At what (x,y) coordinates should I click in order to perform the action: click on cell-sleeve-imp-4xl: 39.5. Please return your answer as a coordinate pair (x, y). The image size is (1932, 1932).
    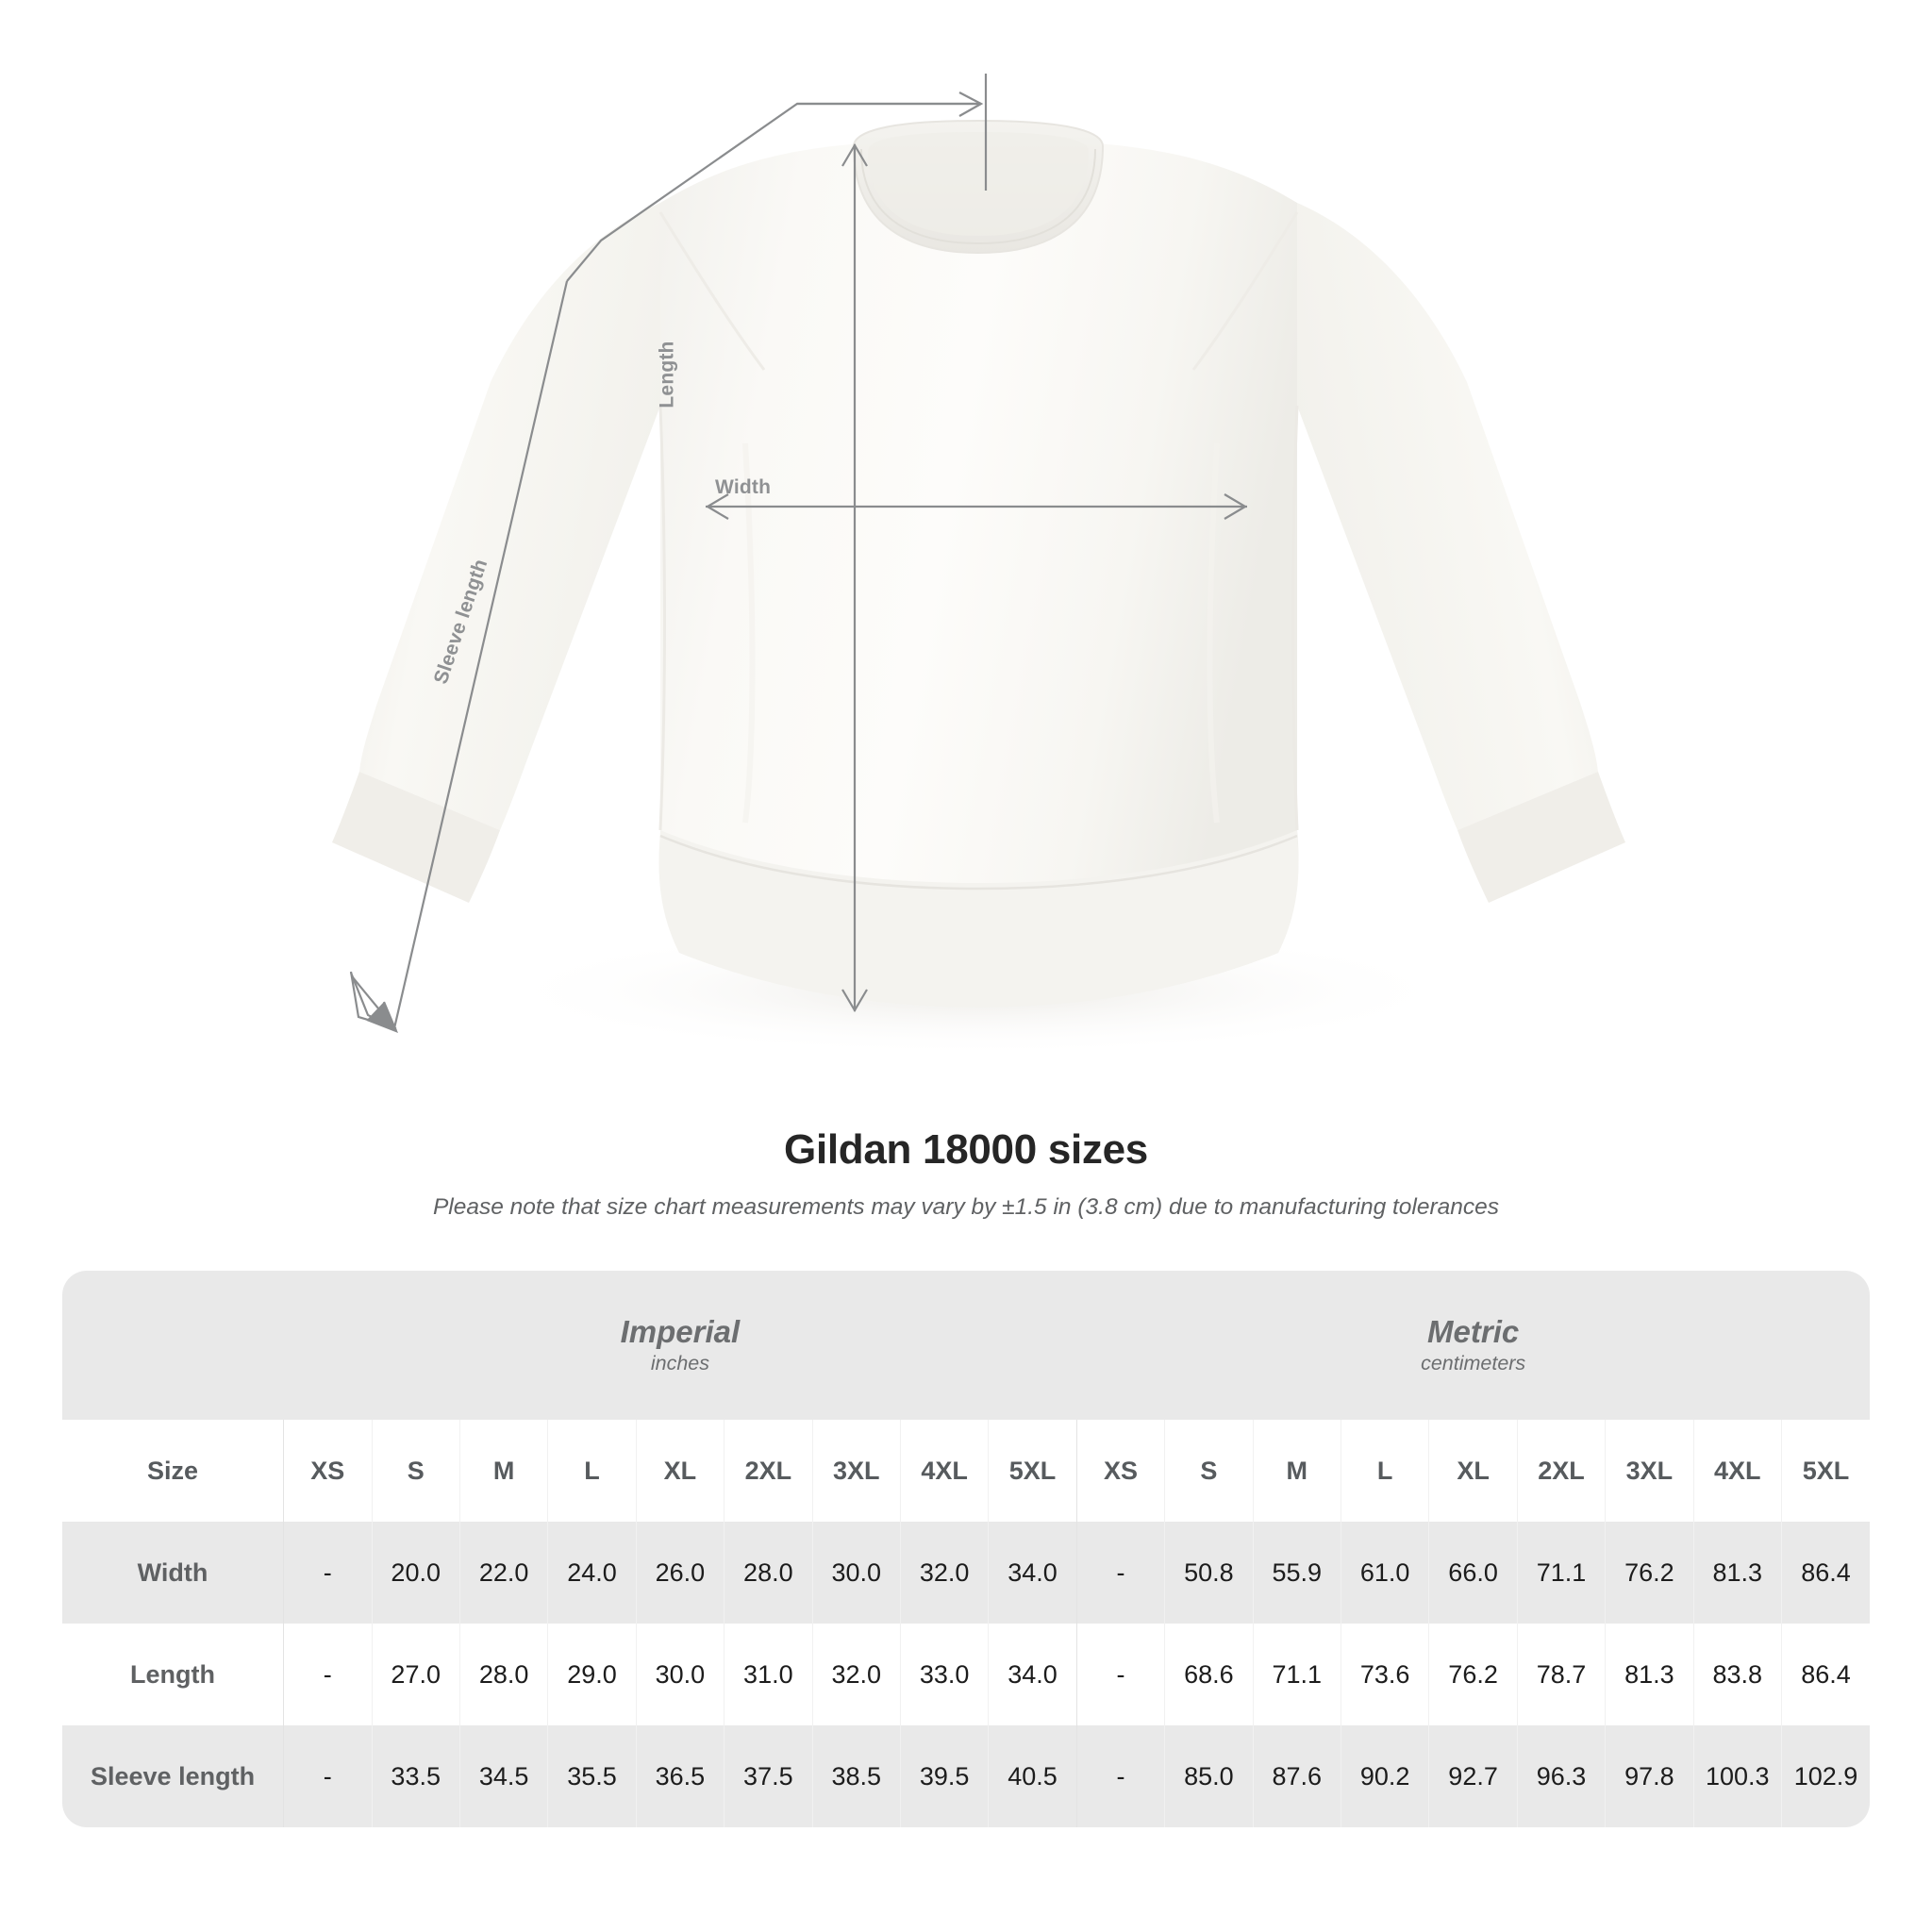
    Looking at the image, I should click on (944, 1776).